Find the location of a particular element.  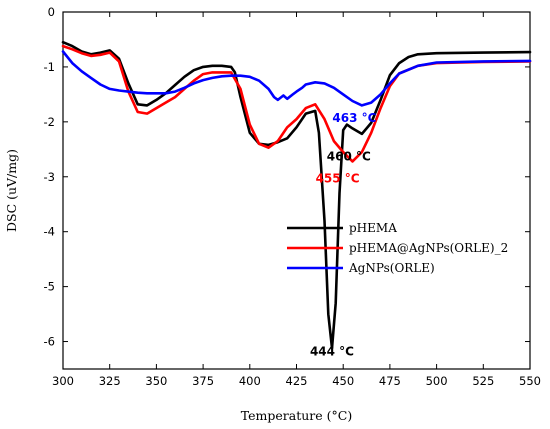

y-tick-label: -1 is located at coordinates (49, 67).